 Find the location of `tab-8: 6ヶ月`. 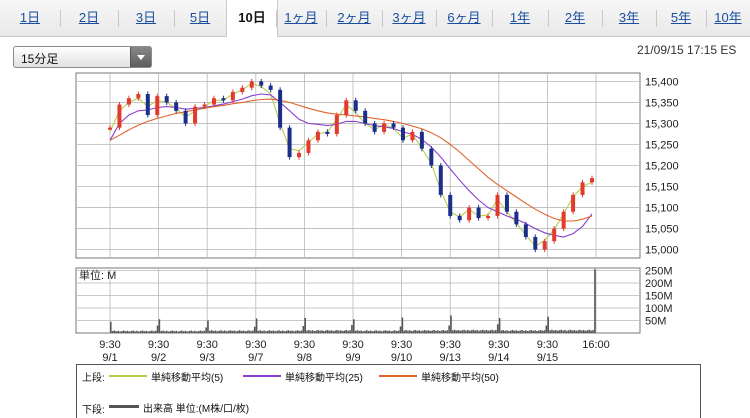

tab-8: 6ヶ月 is located at coordinates (464, 17).